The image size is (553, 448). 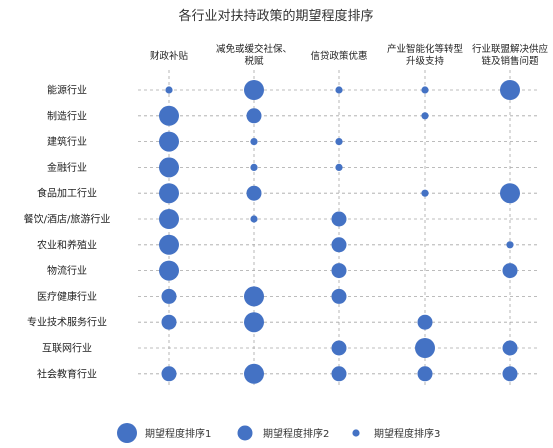 What do you see at coordinates (275, 16) in the screenshot?
I see `chart-title: 各行业对扶持政策的期望程度排序` at bounding box center [275, 16].